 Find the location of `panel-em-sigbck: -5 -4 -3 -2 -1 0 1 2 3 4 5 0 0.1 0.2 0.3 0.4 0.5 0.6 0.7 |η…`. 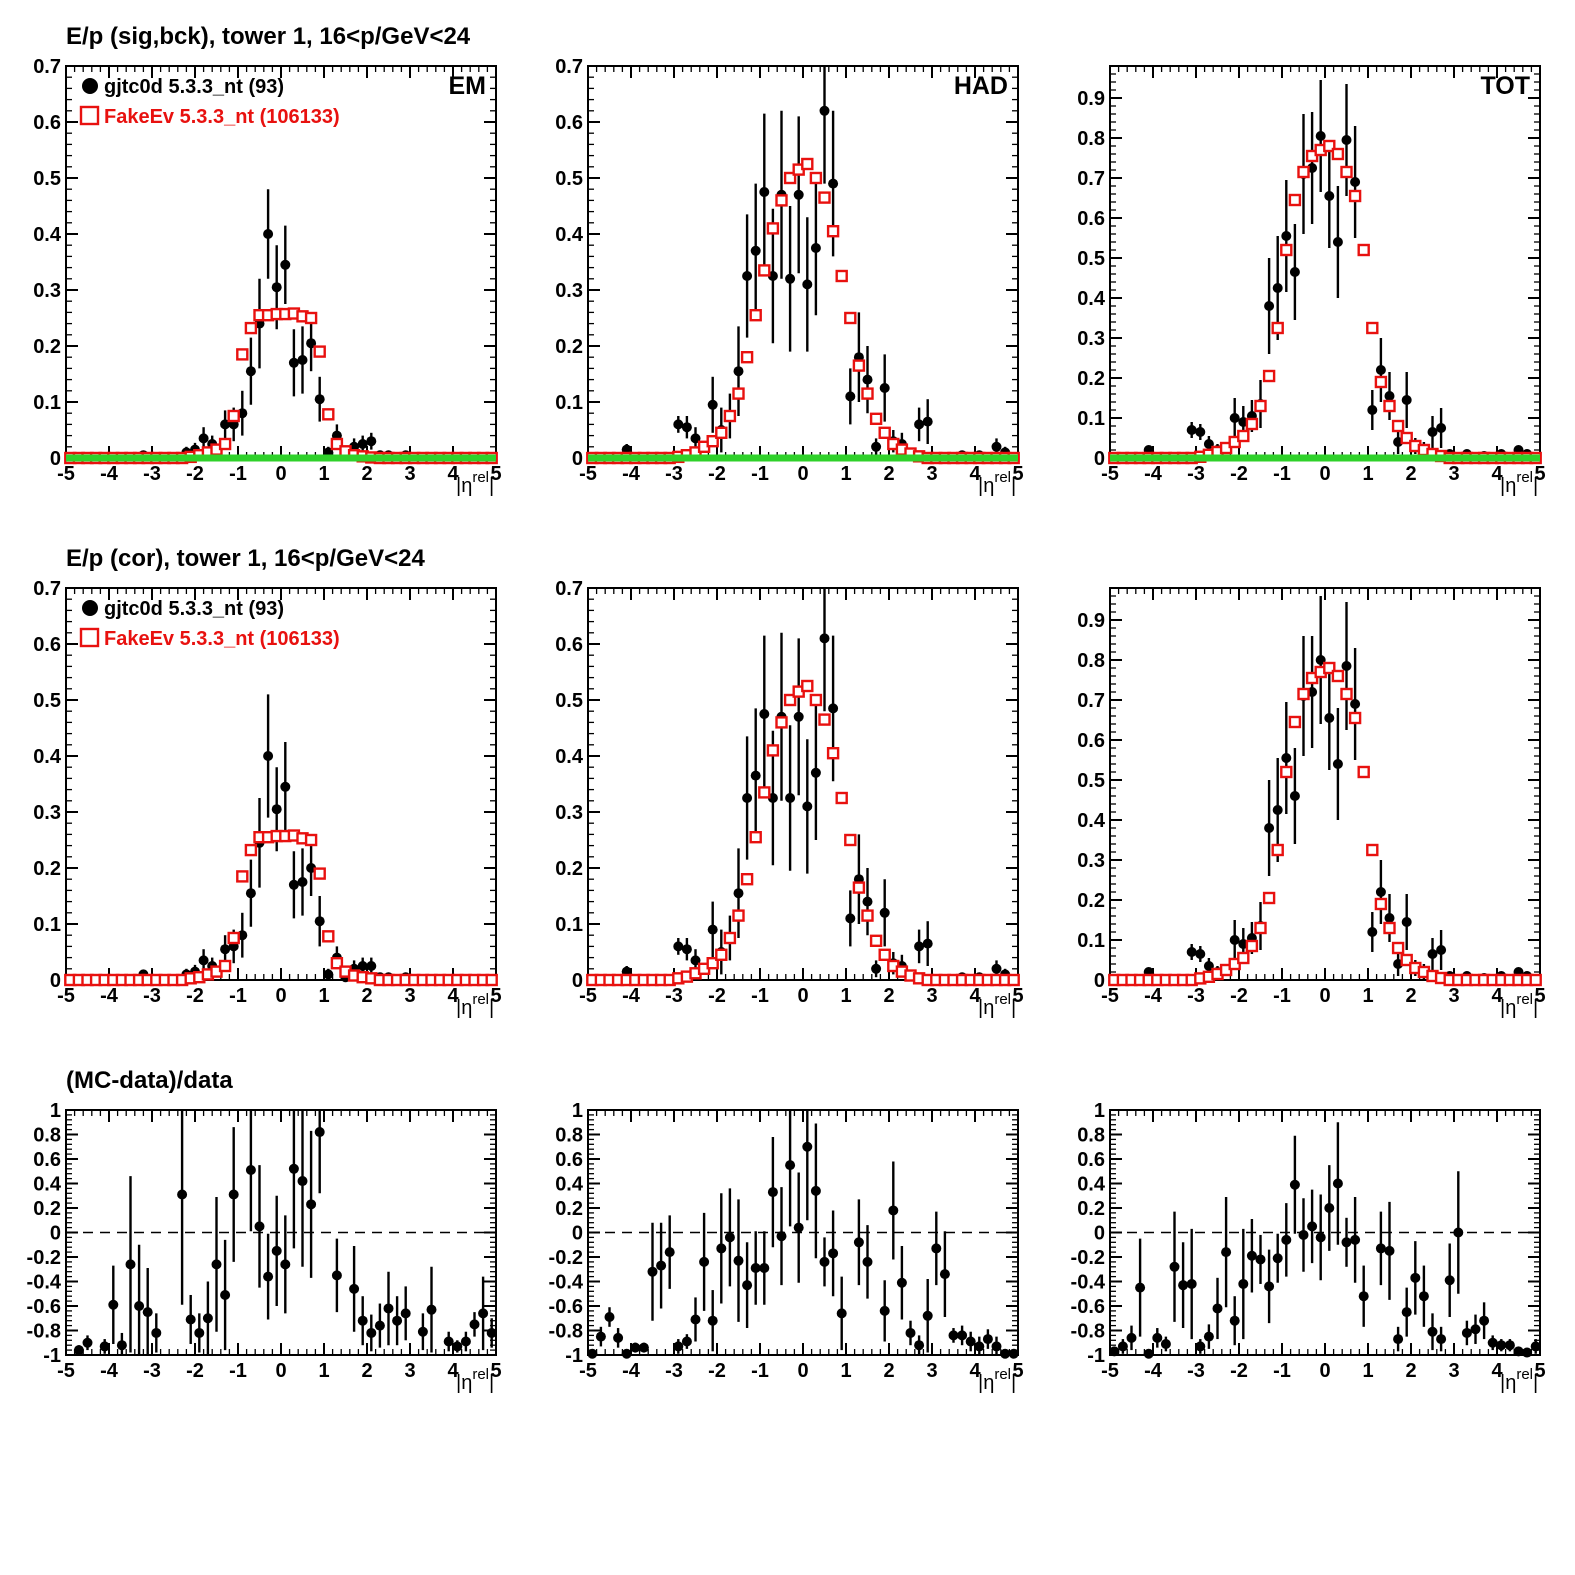

panel-em-sigbck: -5 -4 -3 -2 -1 0 1 2 3 4 5 0 0.1 0.2 0.3 0.4 0.5 0.6 0.7 |η… is located at coordinates (267, 276).